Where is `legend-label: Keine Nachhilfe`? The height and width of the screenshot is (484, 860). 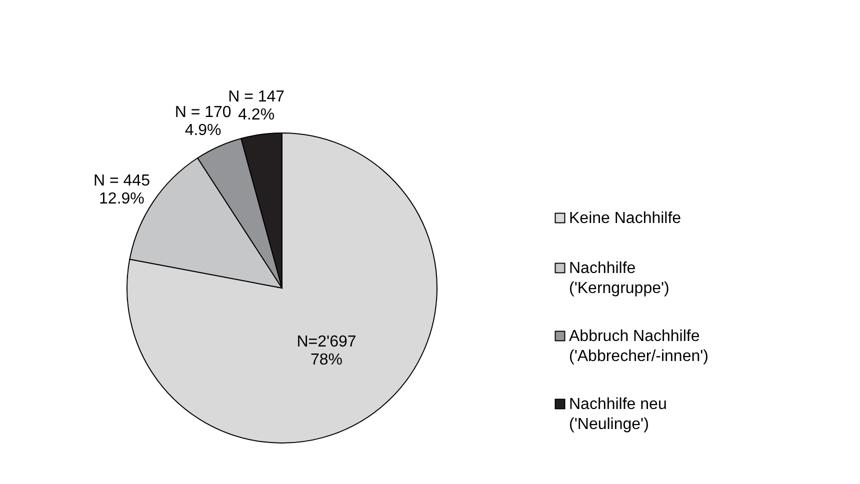 legend-label: Keine Nachhilfe is located at coordinates (625, 218).